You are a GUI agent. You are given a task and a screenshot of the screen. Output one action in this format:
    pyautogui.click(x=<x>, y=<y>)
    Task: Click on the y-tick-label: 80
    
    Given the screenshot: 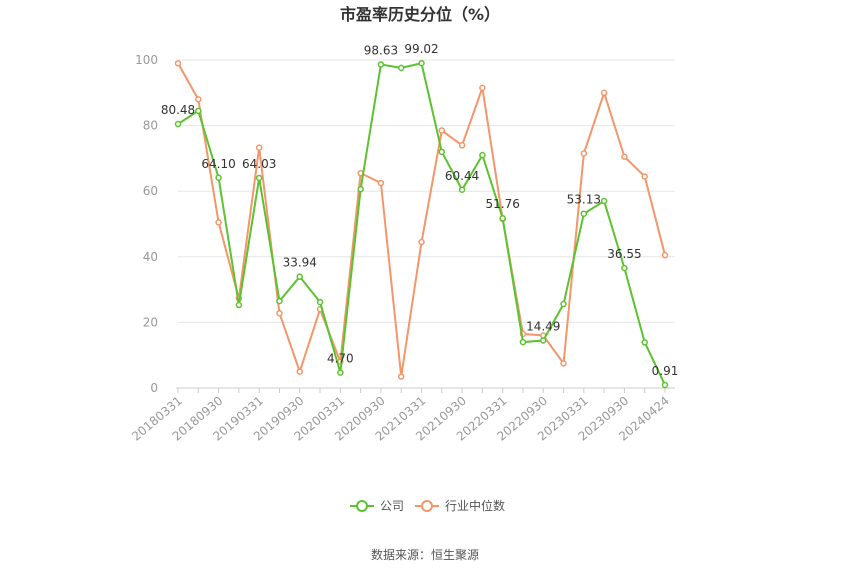 What is the action you would take?
    pyautogui.click(x=150, y=126)
    